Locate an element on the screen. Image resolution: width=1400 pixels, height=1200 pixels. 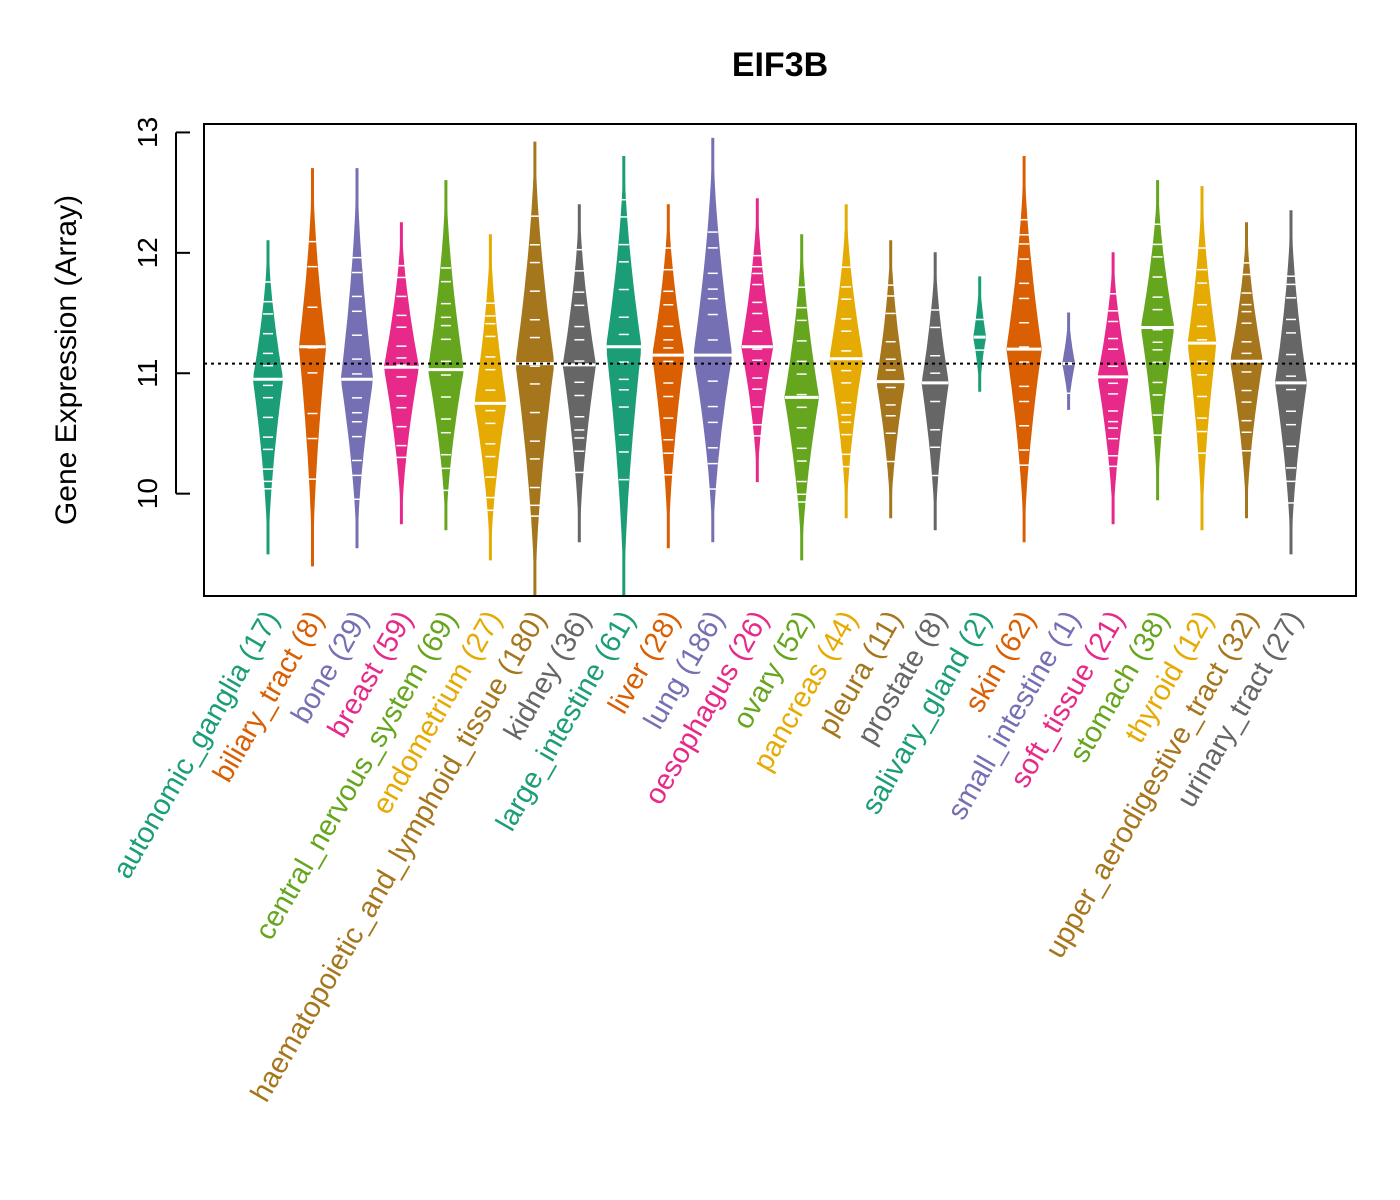
y-tick-label: 10 is located at coordinates (147, 493).